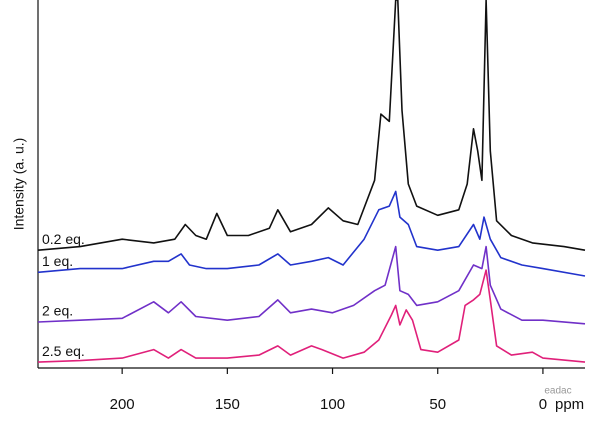  Describe the element at coordinates (437, 404) in the screenshot. I see `x-tick-label: 50` at that location.